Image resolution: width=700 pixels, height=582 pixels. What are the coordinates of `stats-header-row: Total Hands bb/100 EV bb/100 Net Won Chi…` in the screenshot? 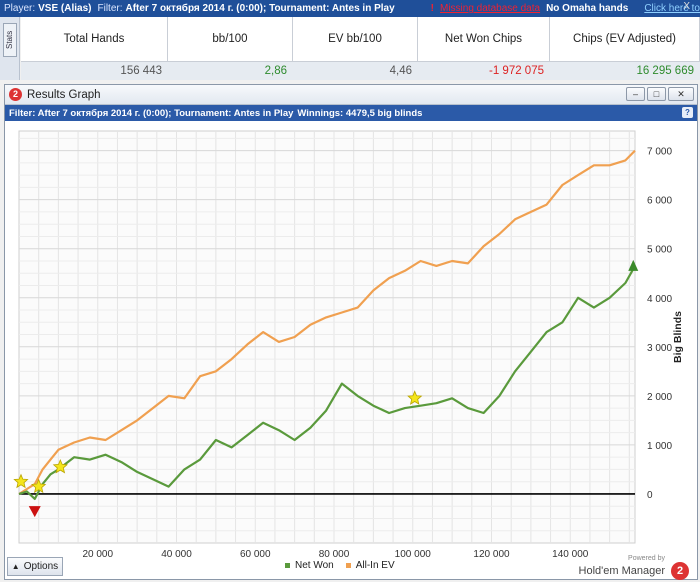 It's located at (360, 39).